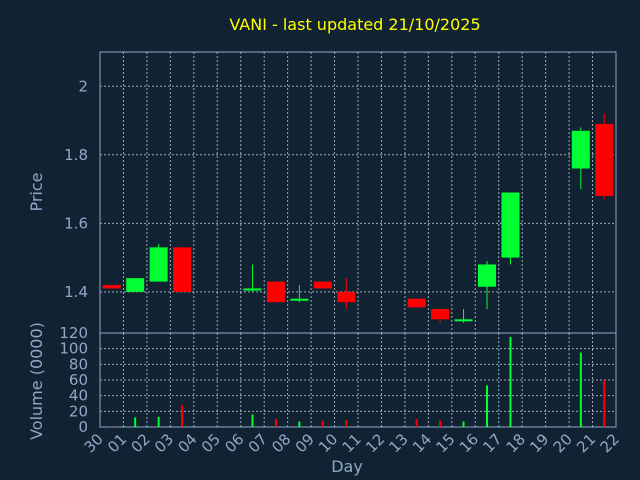 Image resolution: width=640 pixels, height=480 pixels. What do you see at coordinates (76, 223) in the screenshot?
I see `price-tick-label: 1.6` at bounding box center [76, 223].